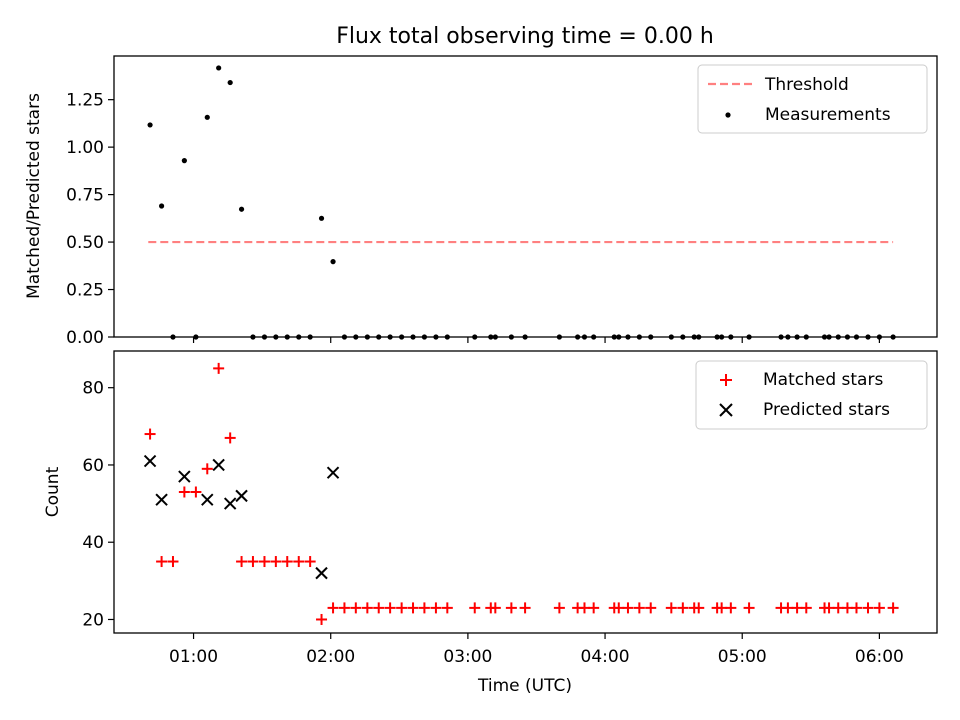 Image resolution: width=960 pixels, height=720 pixels. What do you see at coordinates (93, 389) in the screenshot?
I see `bottom-y-tick-label: 80` at bounding box center [93, 389].